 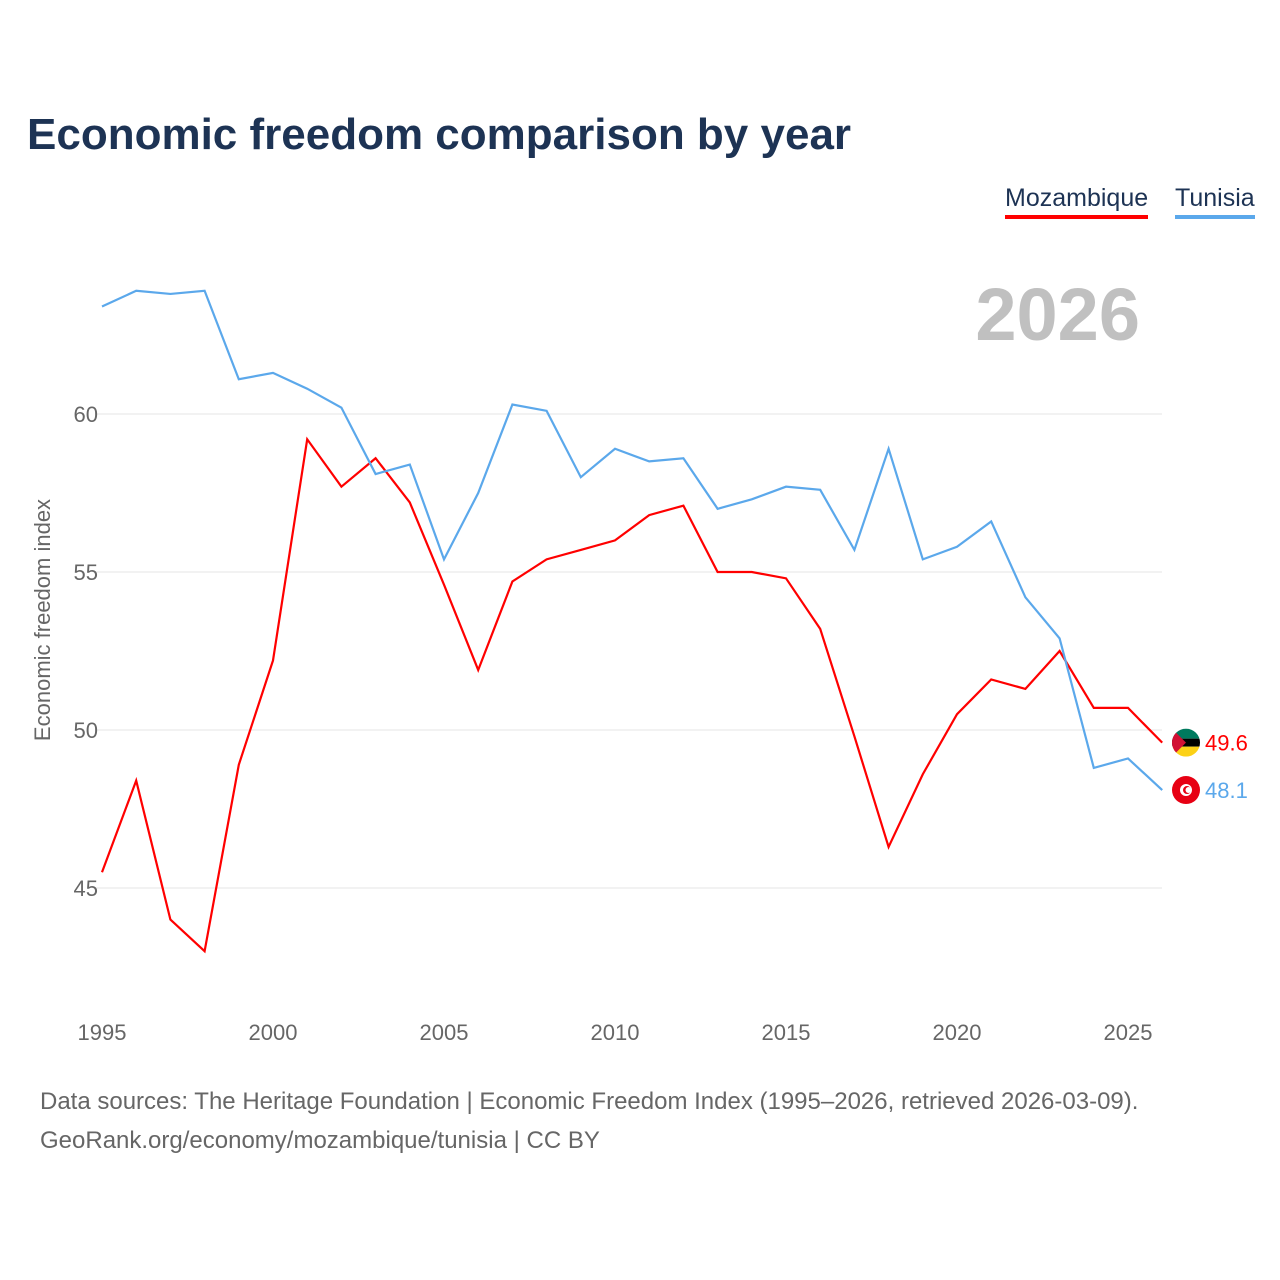 I want to click on end-value-tunisia: 48.1, so click(x=1226, y=790).